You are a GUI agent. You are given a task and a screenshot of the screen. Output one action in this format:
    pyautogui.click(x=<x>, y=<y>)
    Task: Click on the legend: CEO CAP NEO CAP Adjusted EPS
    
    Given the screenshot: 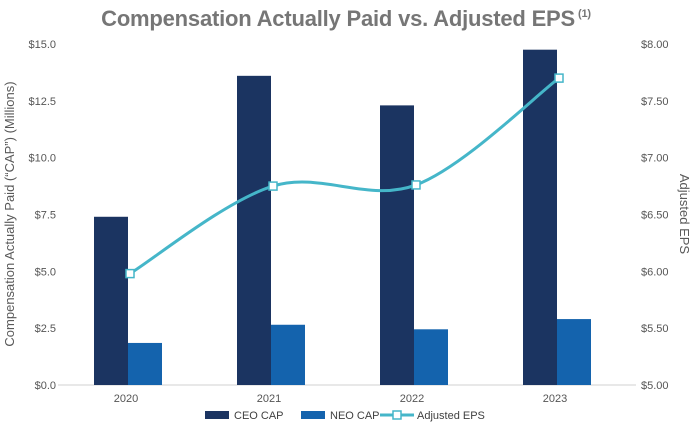 What is the action you would take?
    pyautogui.click(x=345, y=416)
    